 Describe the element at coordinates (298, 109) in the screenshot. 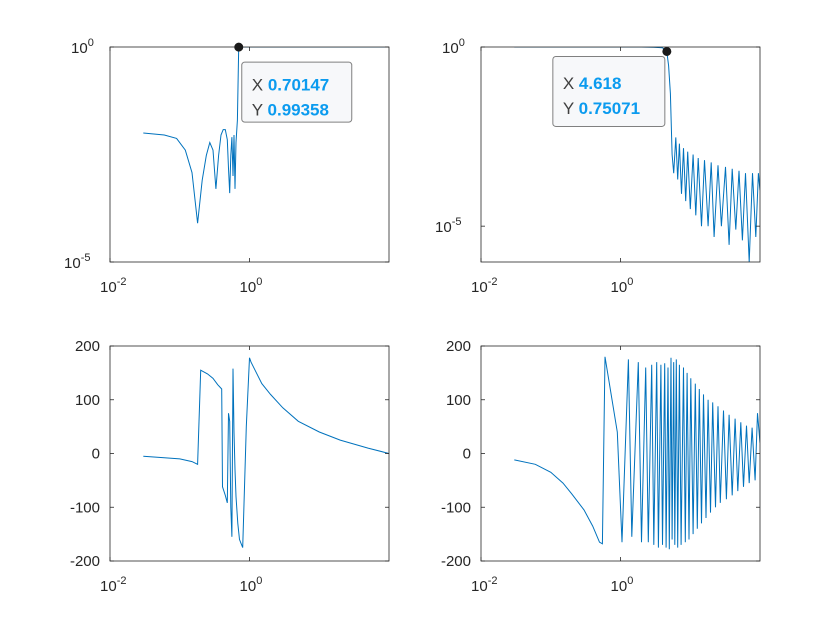

I see `datatip-y-value: 0.99358` at that location.